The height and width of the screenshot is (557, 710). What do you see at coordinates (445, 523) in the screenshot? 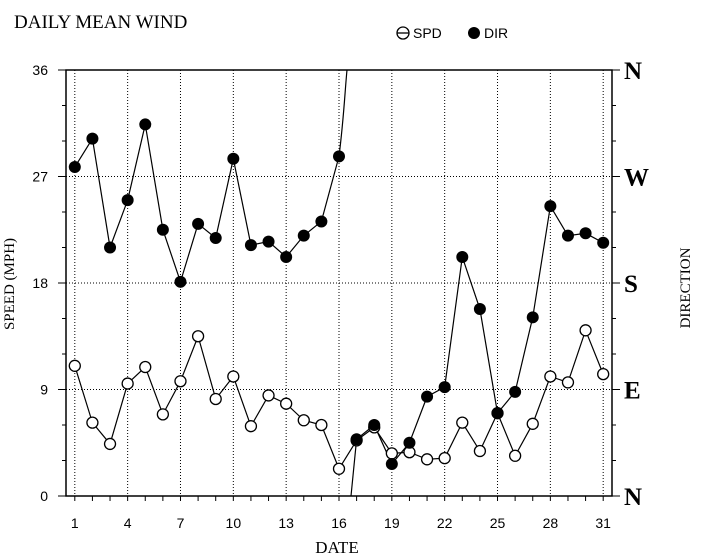
I see `x-tick-label: 22` at bounding box center [445, 523].